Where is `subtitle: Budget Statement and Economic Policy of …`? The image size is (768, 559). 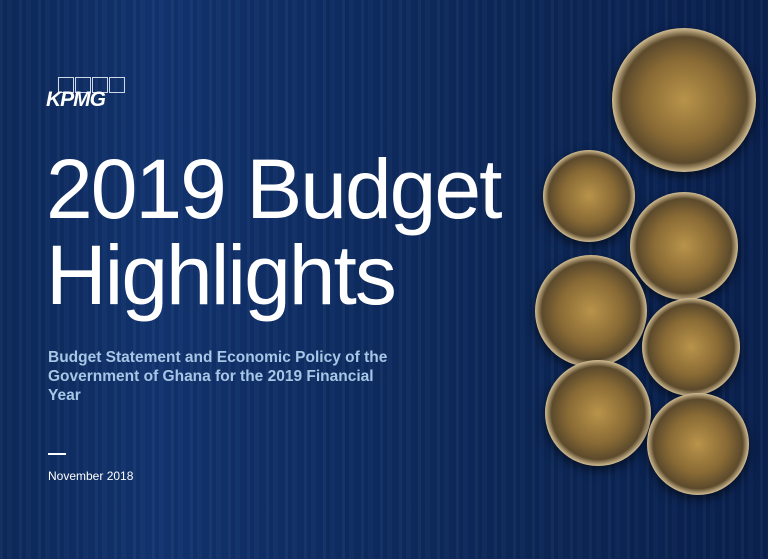 subtitle: Budget Statement and Economic Policy of … is located at coordinates (218, 376).